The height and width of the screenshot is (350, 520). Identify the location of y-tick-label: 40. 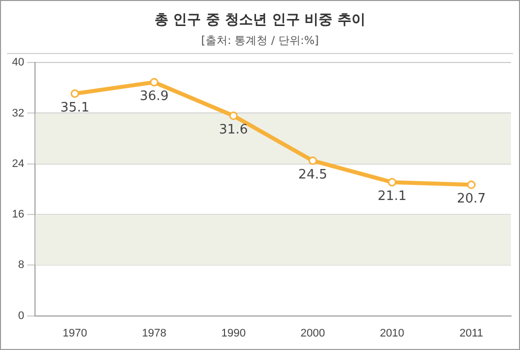
(18, 62).